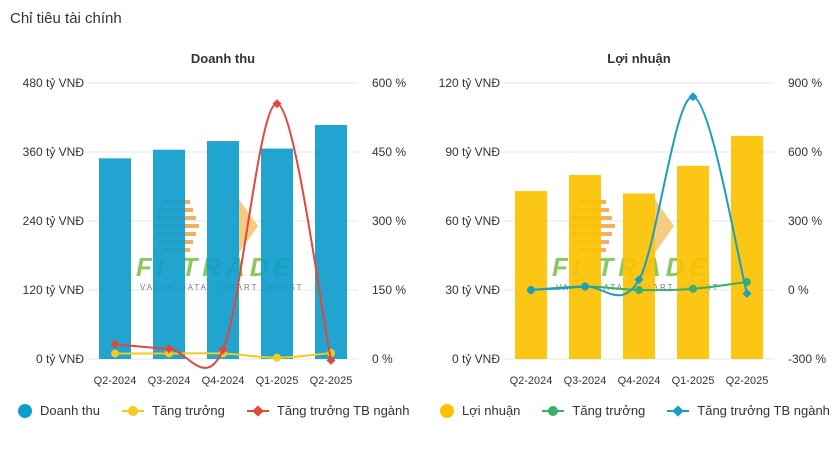  Describe the element at coordinates (472, 290) in the screenshot. I see `y-tick-label: 30 tỷ VNĐ` at that location.